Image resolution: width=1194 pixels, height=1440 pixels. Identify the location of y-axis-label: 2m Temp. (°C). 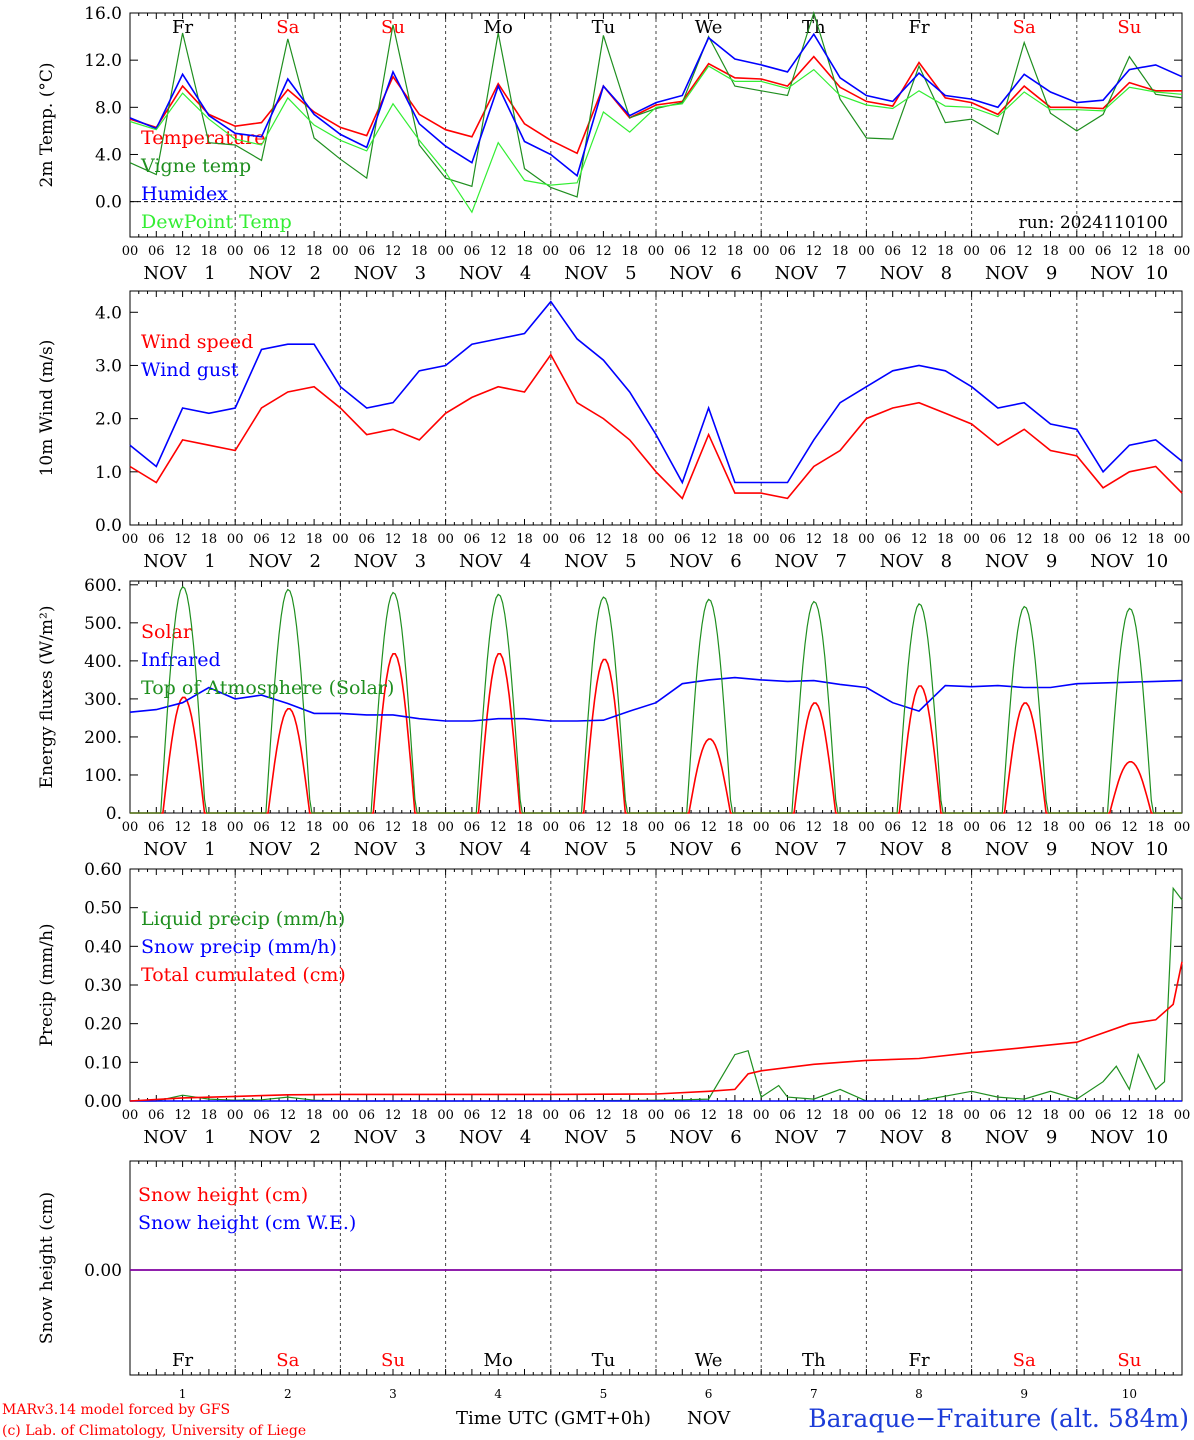
(47, 124).